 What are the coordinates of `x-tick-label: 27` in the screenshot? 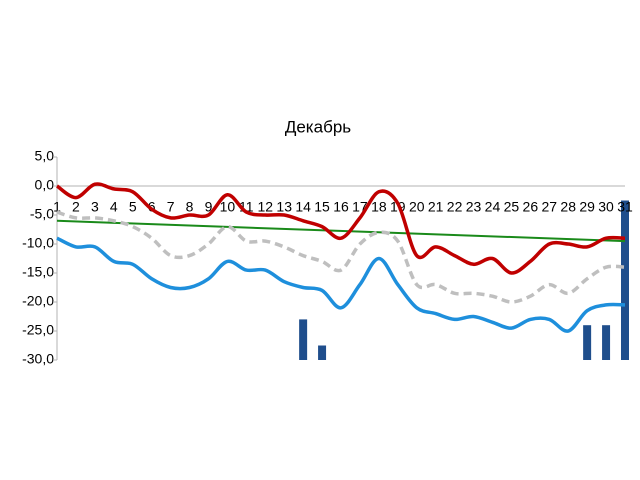 It's located at (549, 207).